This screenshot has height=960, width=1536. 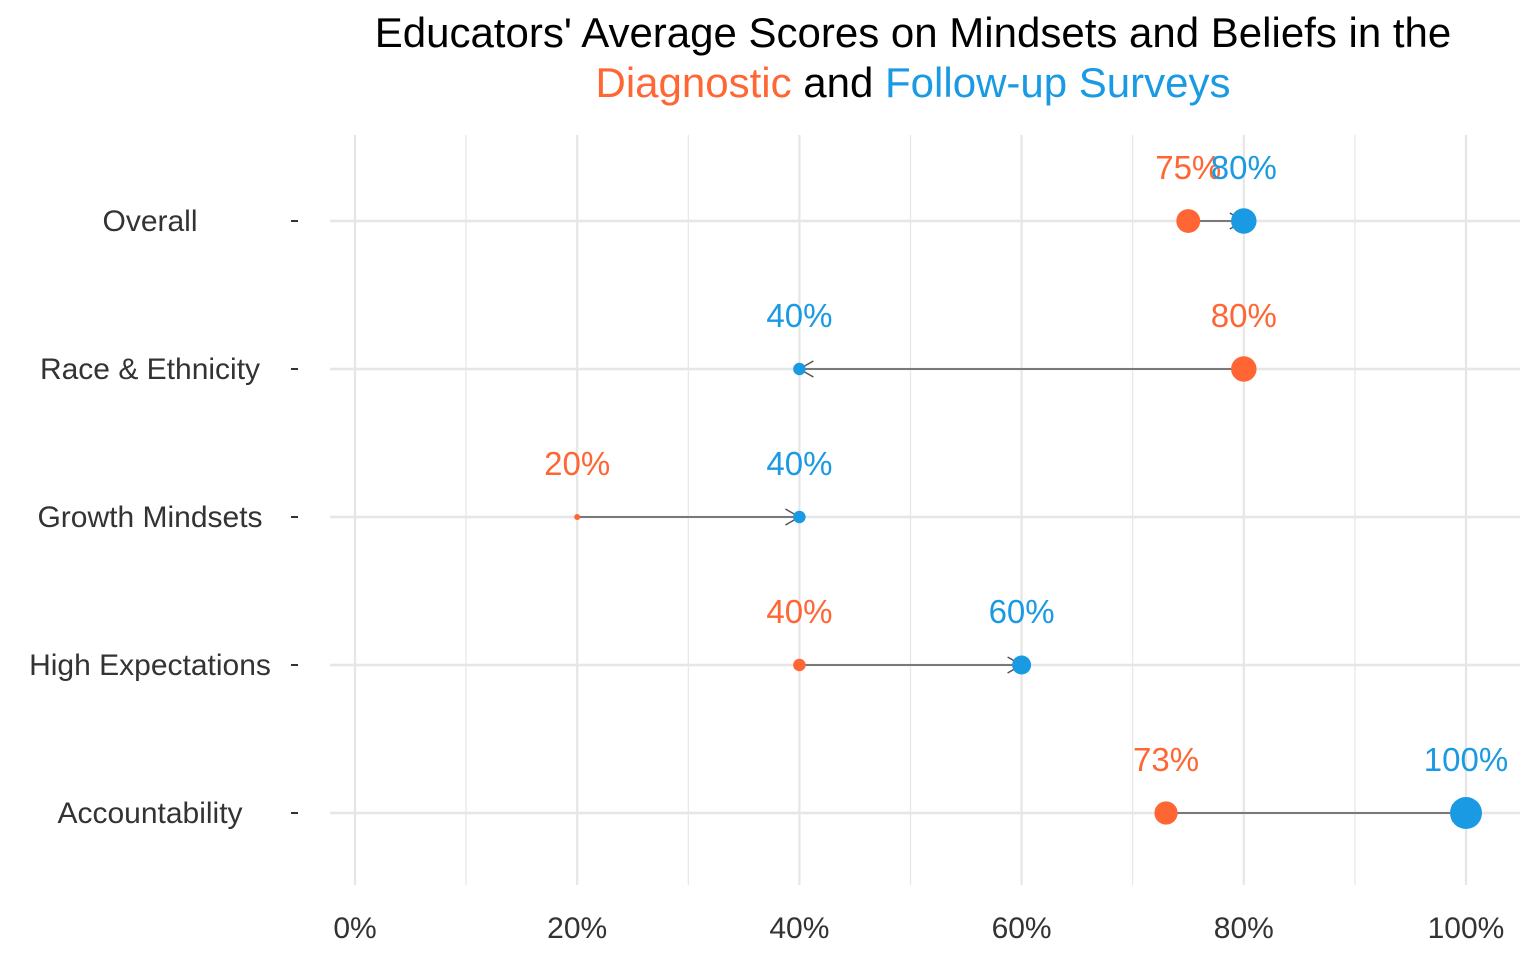 I want to click on x-axis: 0% 20% 40% 60% 80% 100%, so click(x=918, y=928).